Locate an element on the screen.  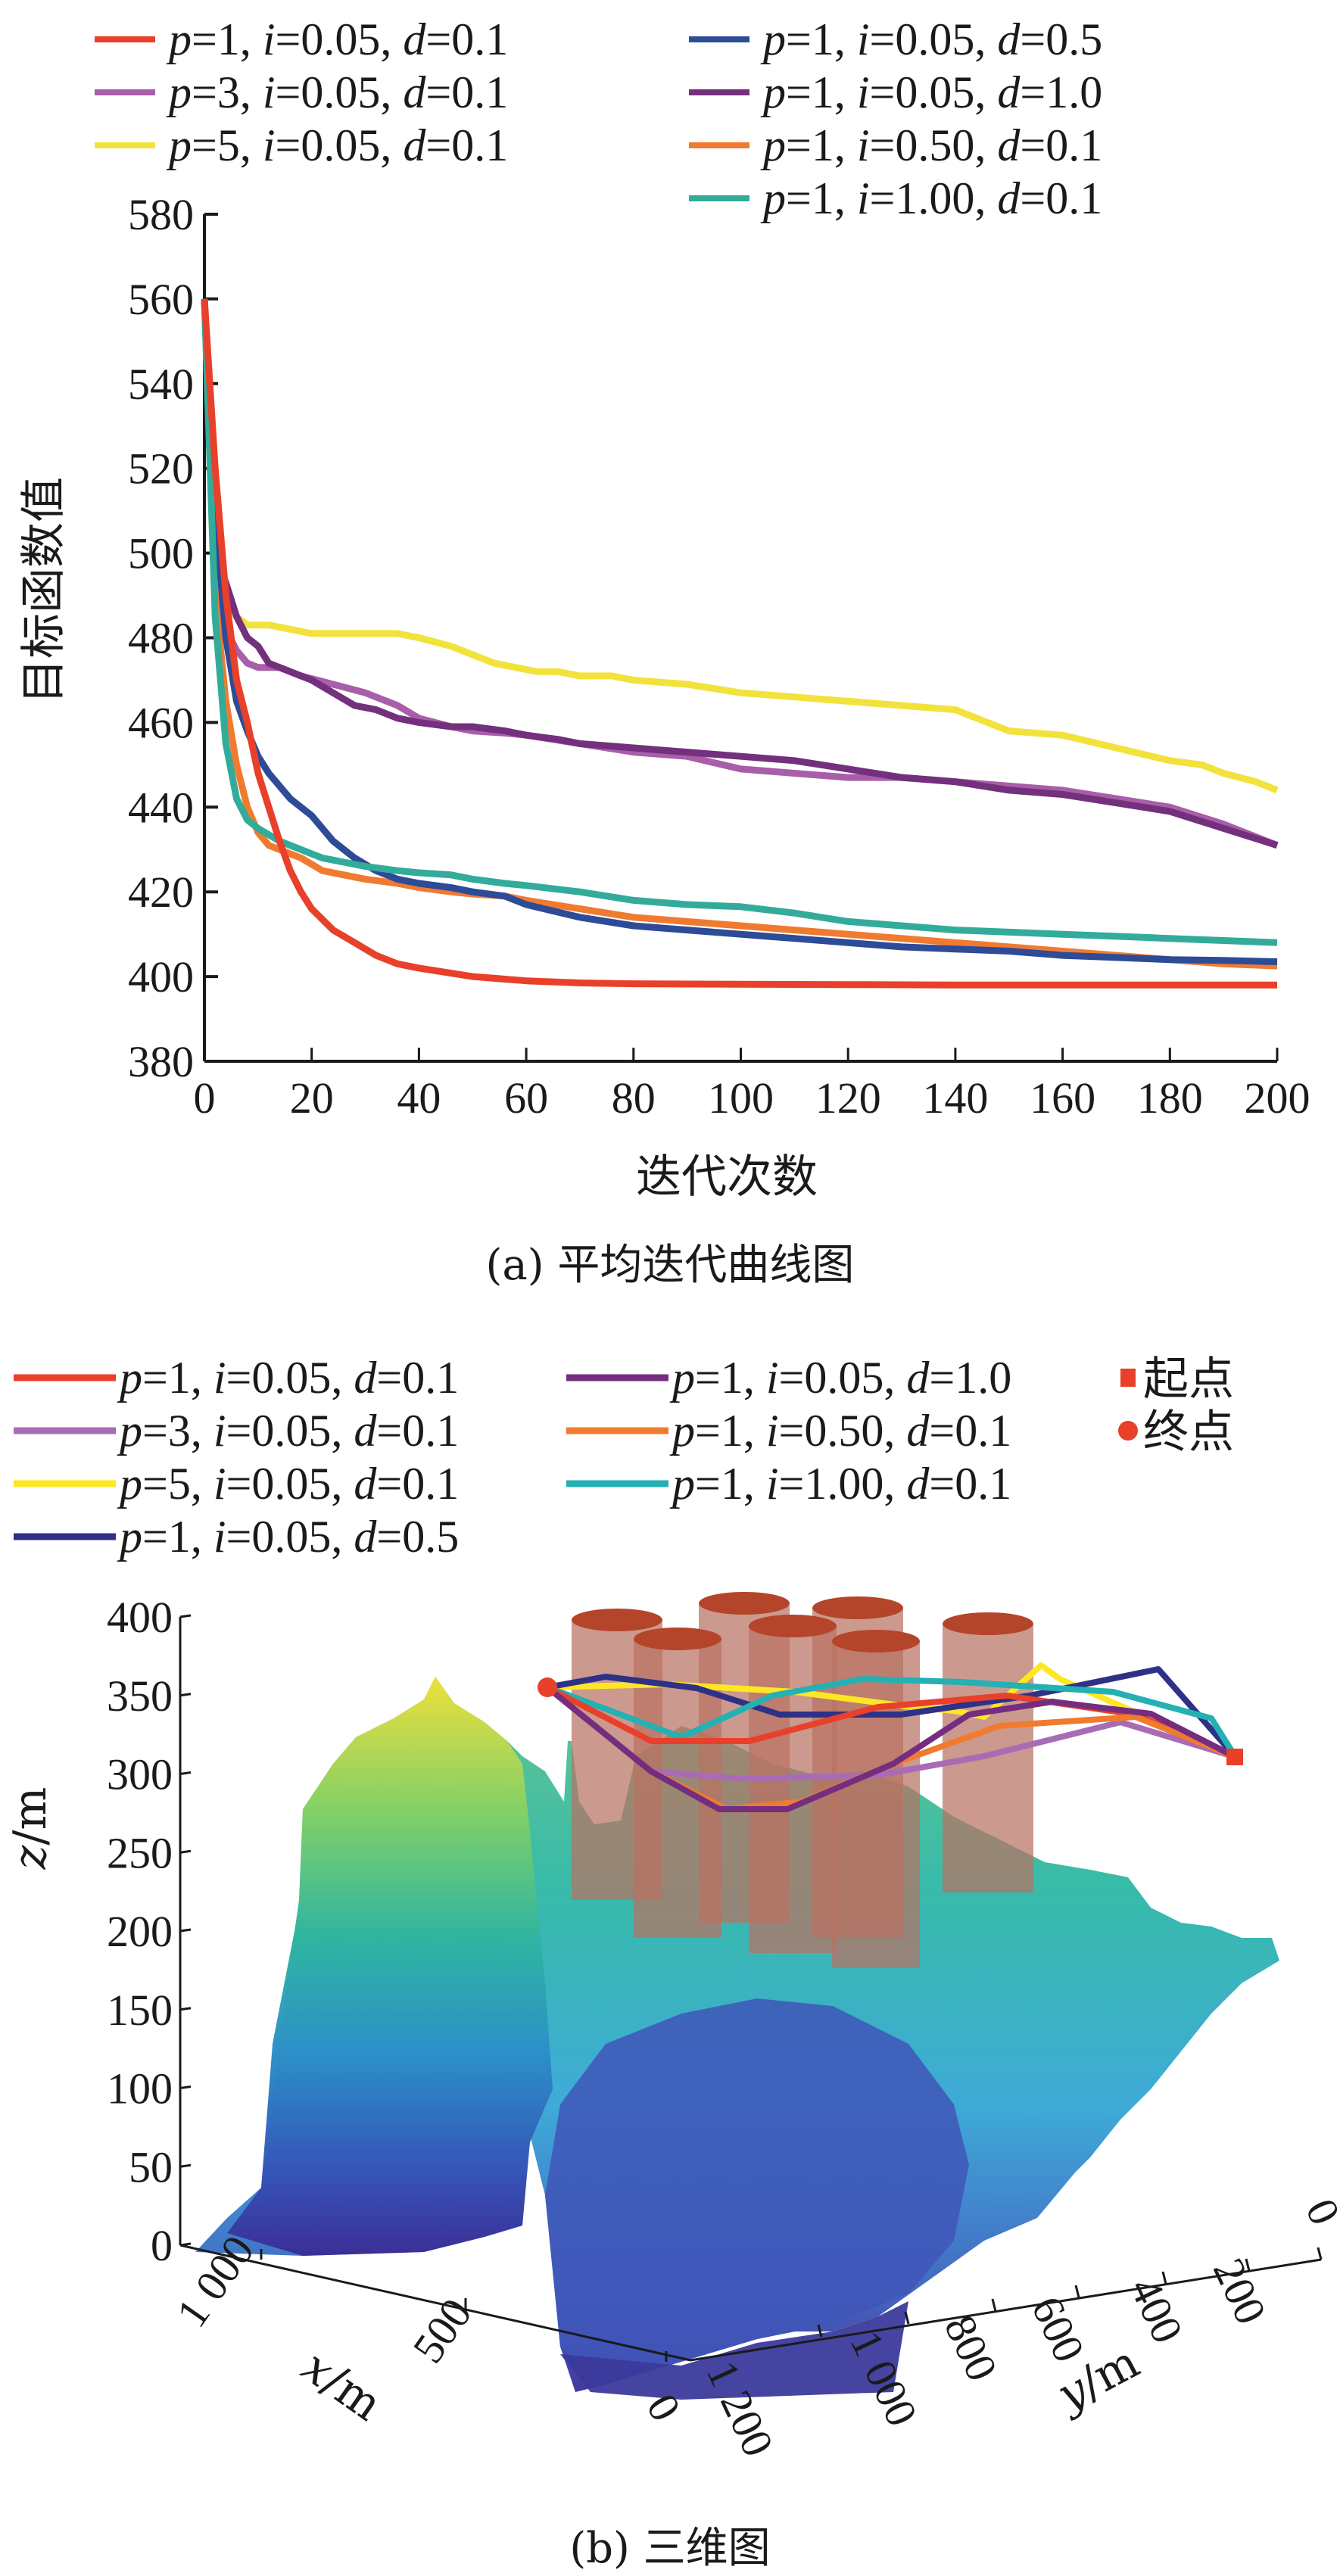
x-tick-label-a: 40 is located at coordinates (419, 1098).